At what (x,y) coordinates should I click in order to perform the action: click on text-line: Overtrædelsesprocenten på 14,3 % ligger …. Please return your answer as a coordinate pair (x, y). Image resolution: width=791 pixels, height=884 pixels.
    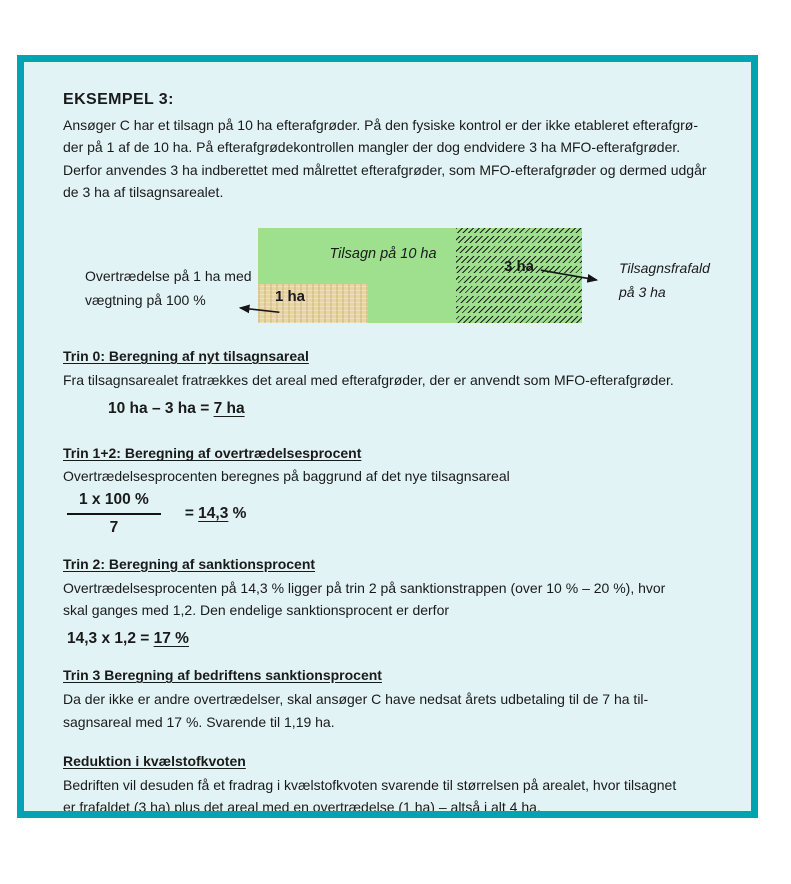
    Looking at the image, I should click on (364, 587).